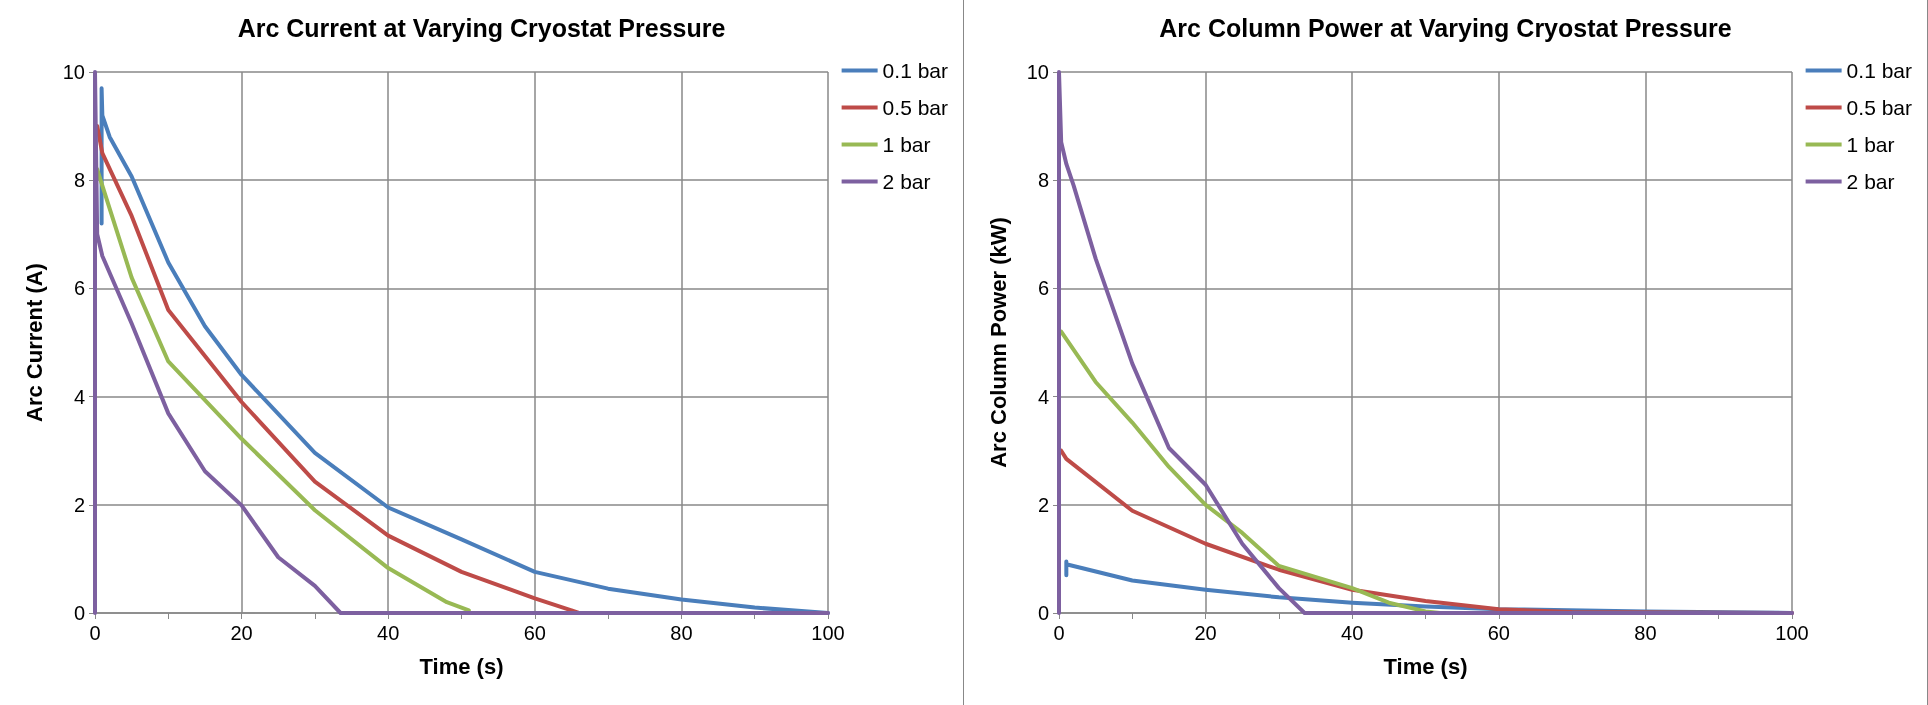  What do you see at coordinates (481, 27) in the screenshot?
I see `chart-title: Arc Current at Varying Cryostat Pressure` at bounding box center [481, 27].